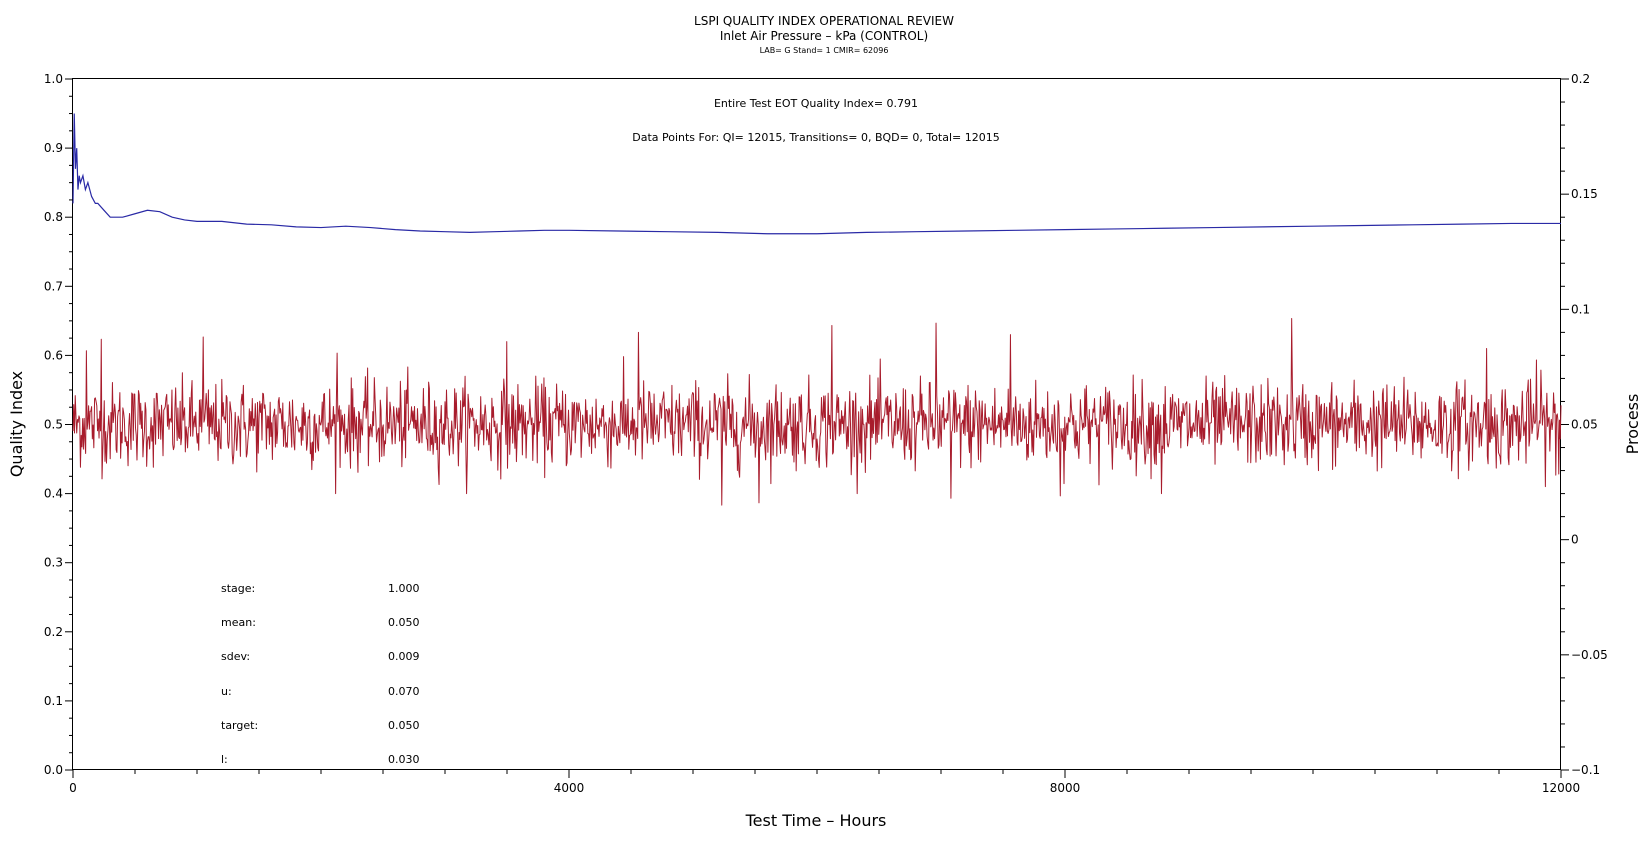 The image size is (1648, 845). I want to click on quality-index-trace, so click(816, 174).